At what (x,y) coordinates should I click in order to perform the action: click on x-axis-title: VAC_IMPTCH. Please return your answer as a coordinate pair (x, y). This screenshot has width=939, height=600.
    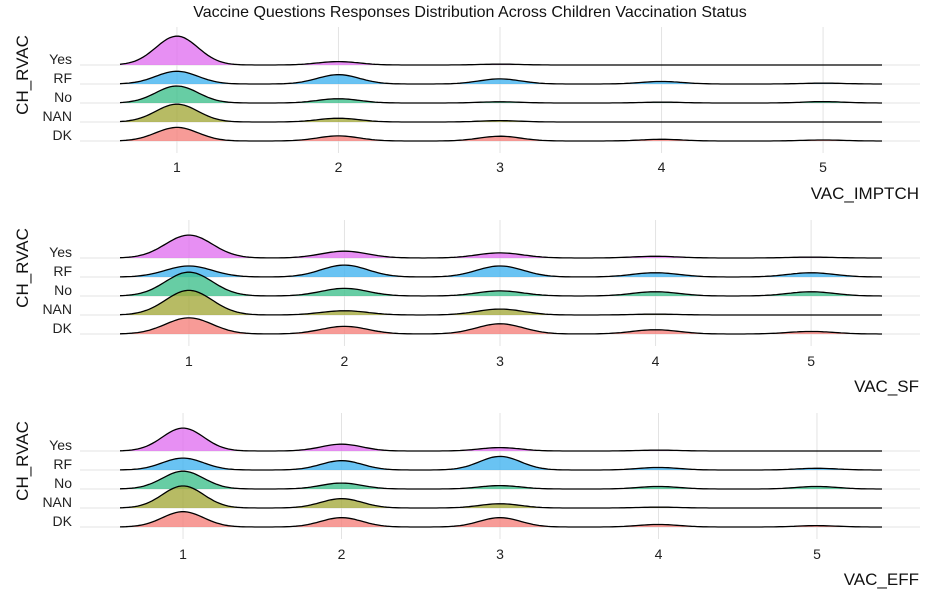
    Looking at the image, I should click on (865, 193).